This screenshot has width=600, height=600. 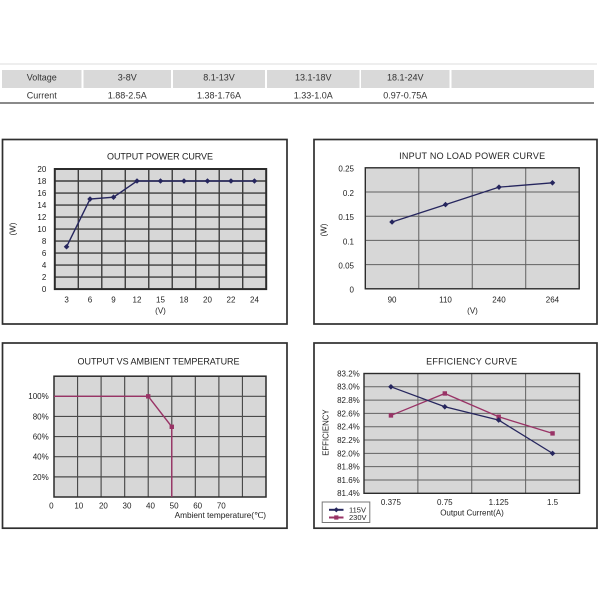 I want to click on svg-text: 3, so click(x=66, y=299).